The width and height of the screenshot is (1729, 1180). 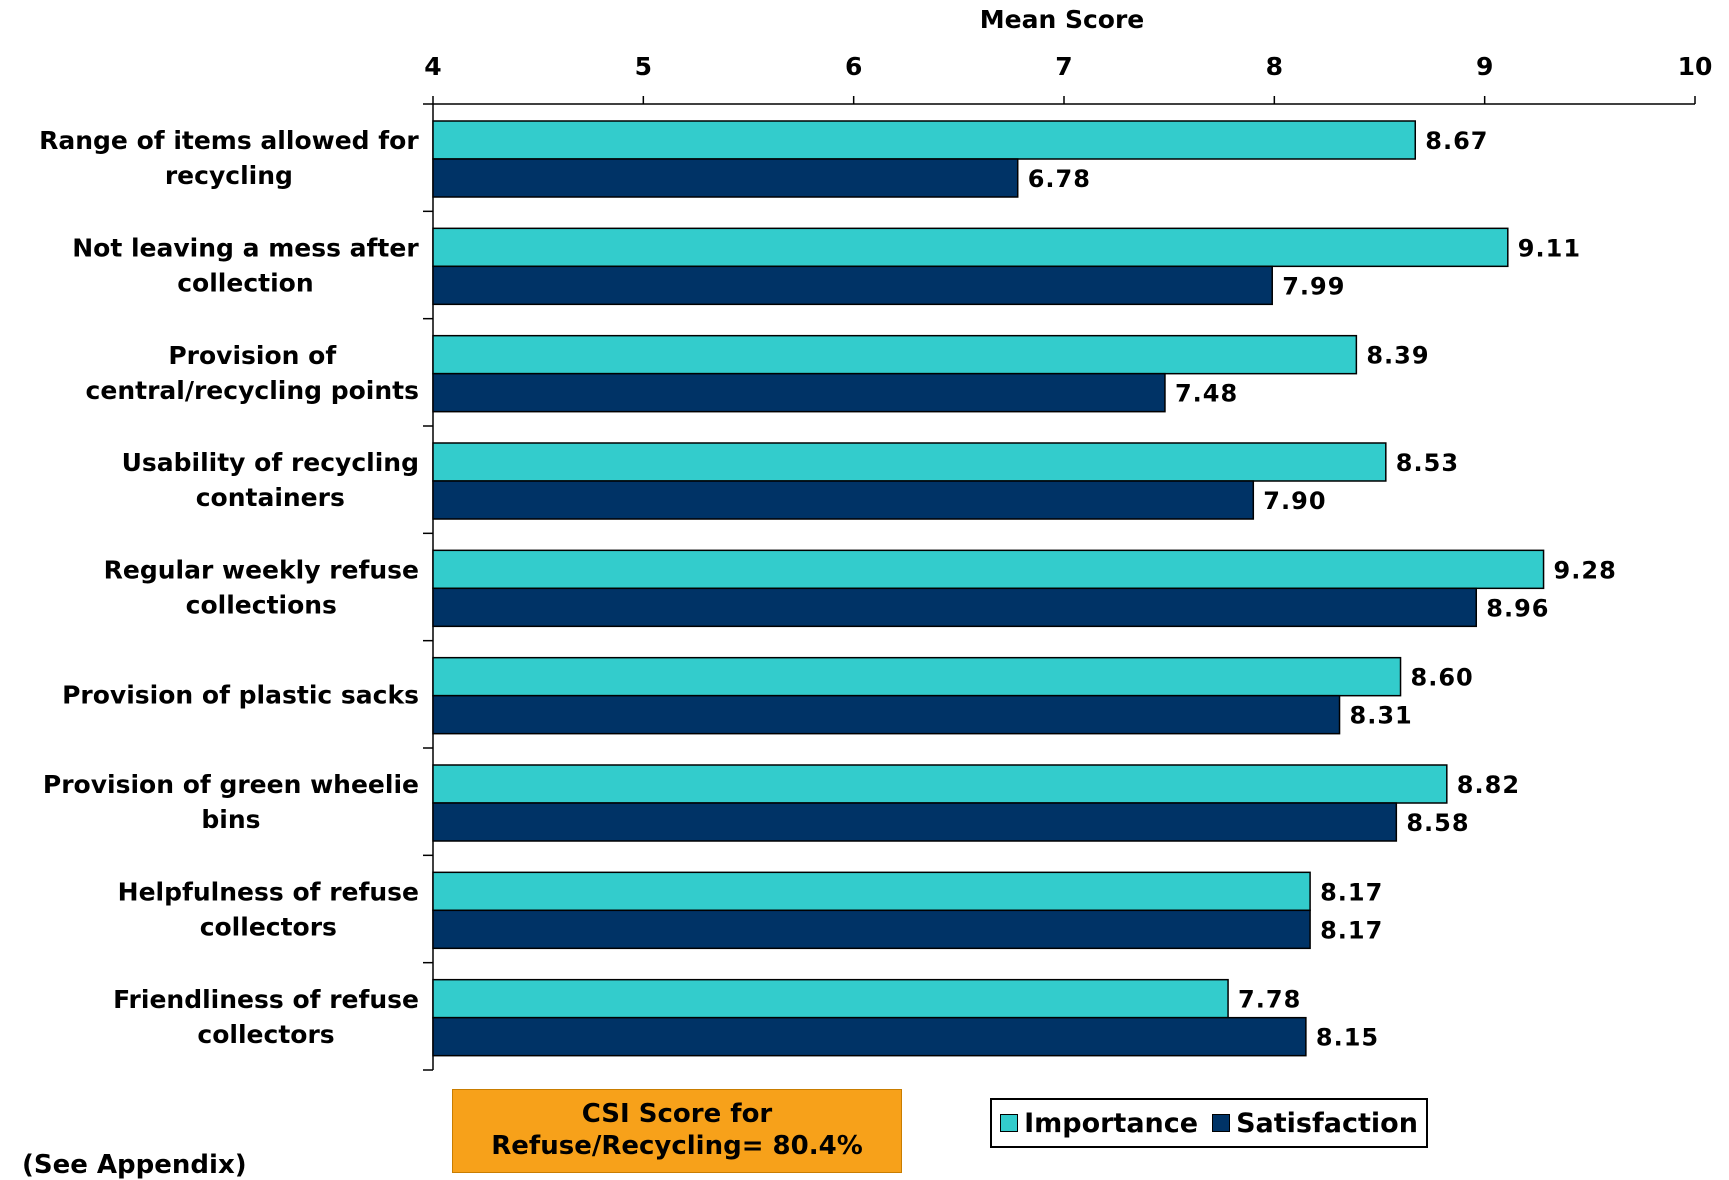 I want to click on data-label-satisfaction: 8.15, so click(x=1347, y=1038).